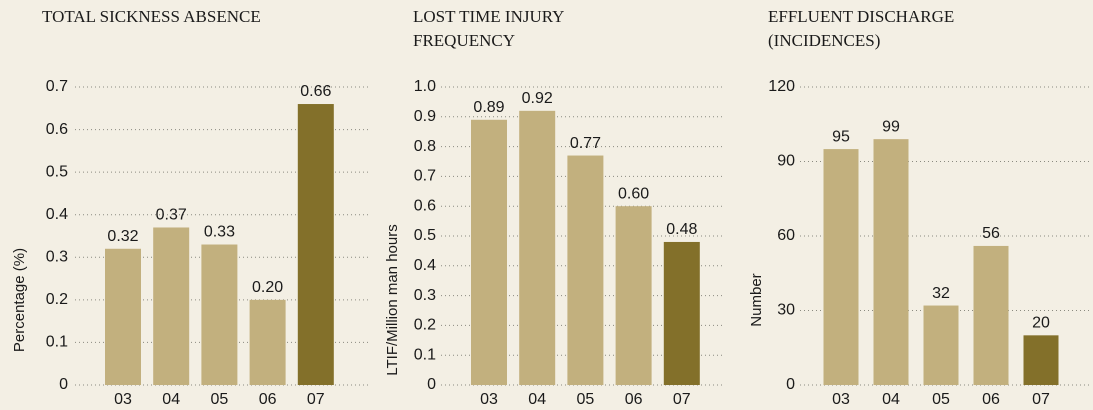 The height and width of the screenshot is (410, 1093). What do you see at coordinates (841, 136) in the screenshot?
I see `value-label: 95` at bounding box center [841, 136].